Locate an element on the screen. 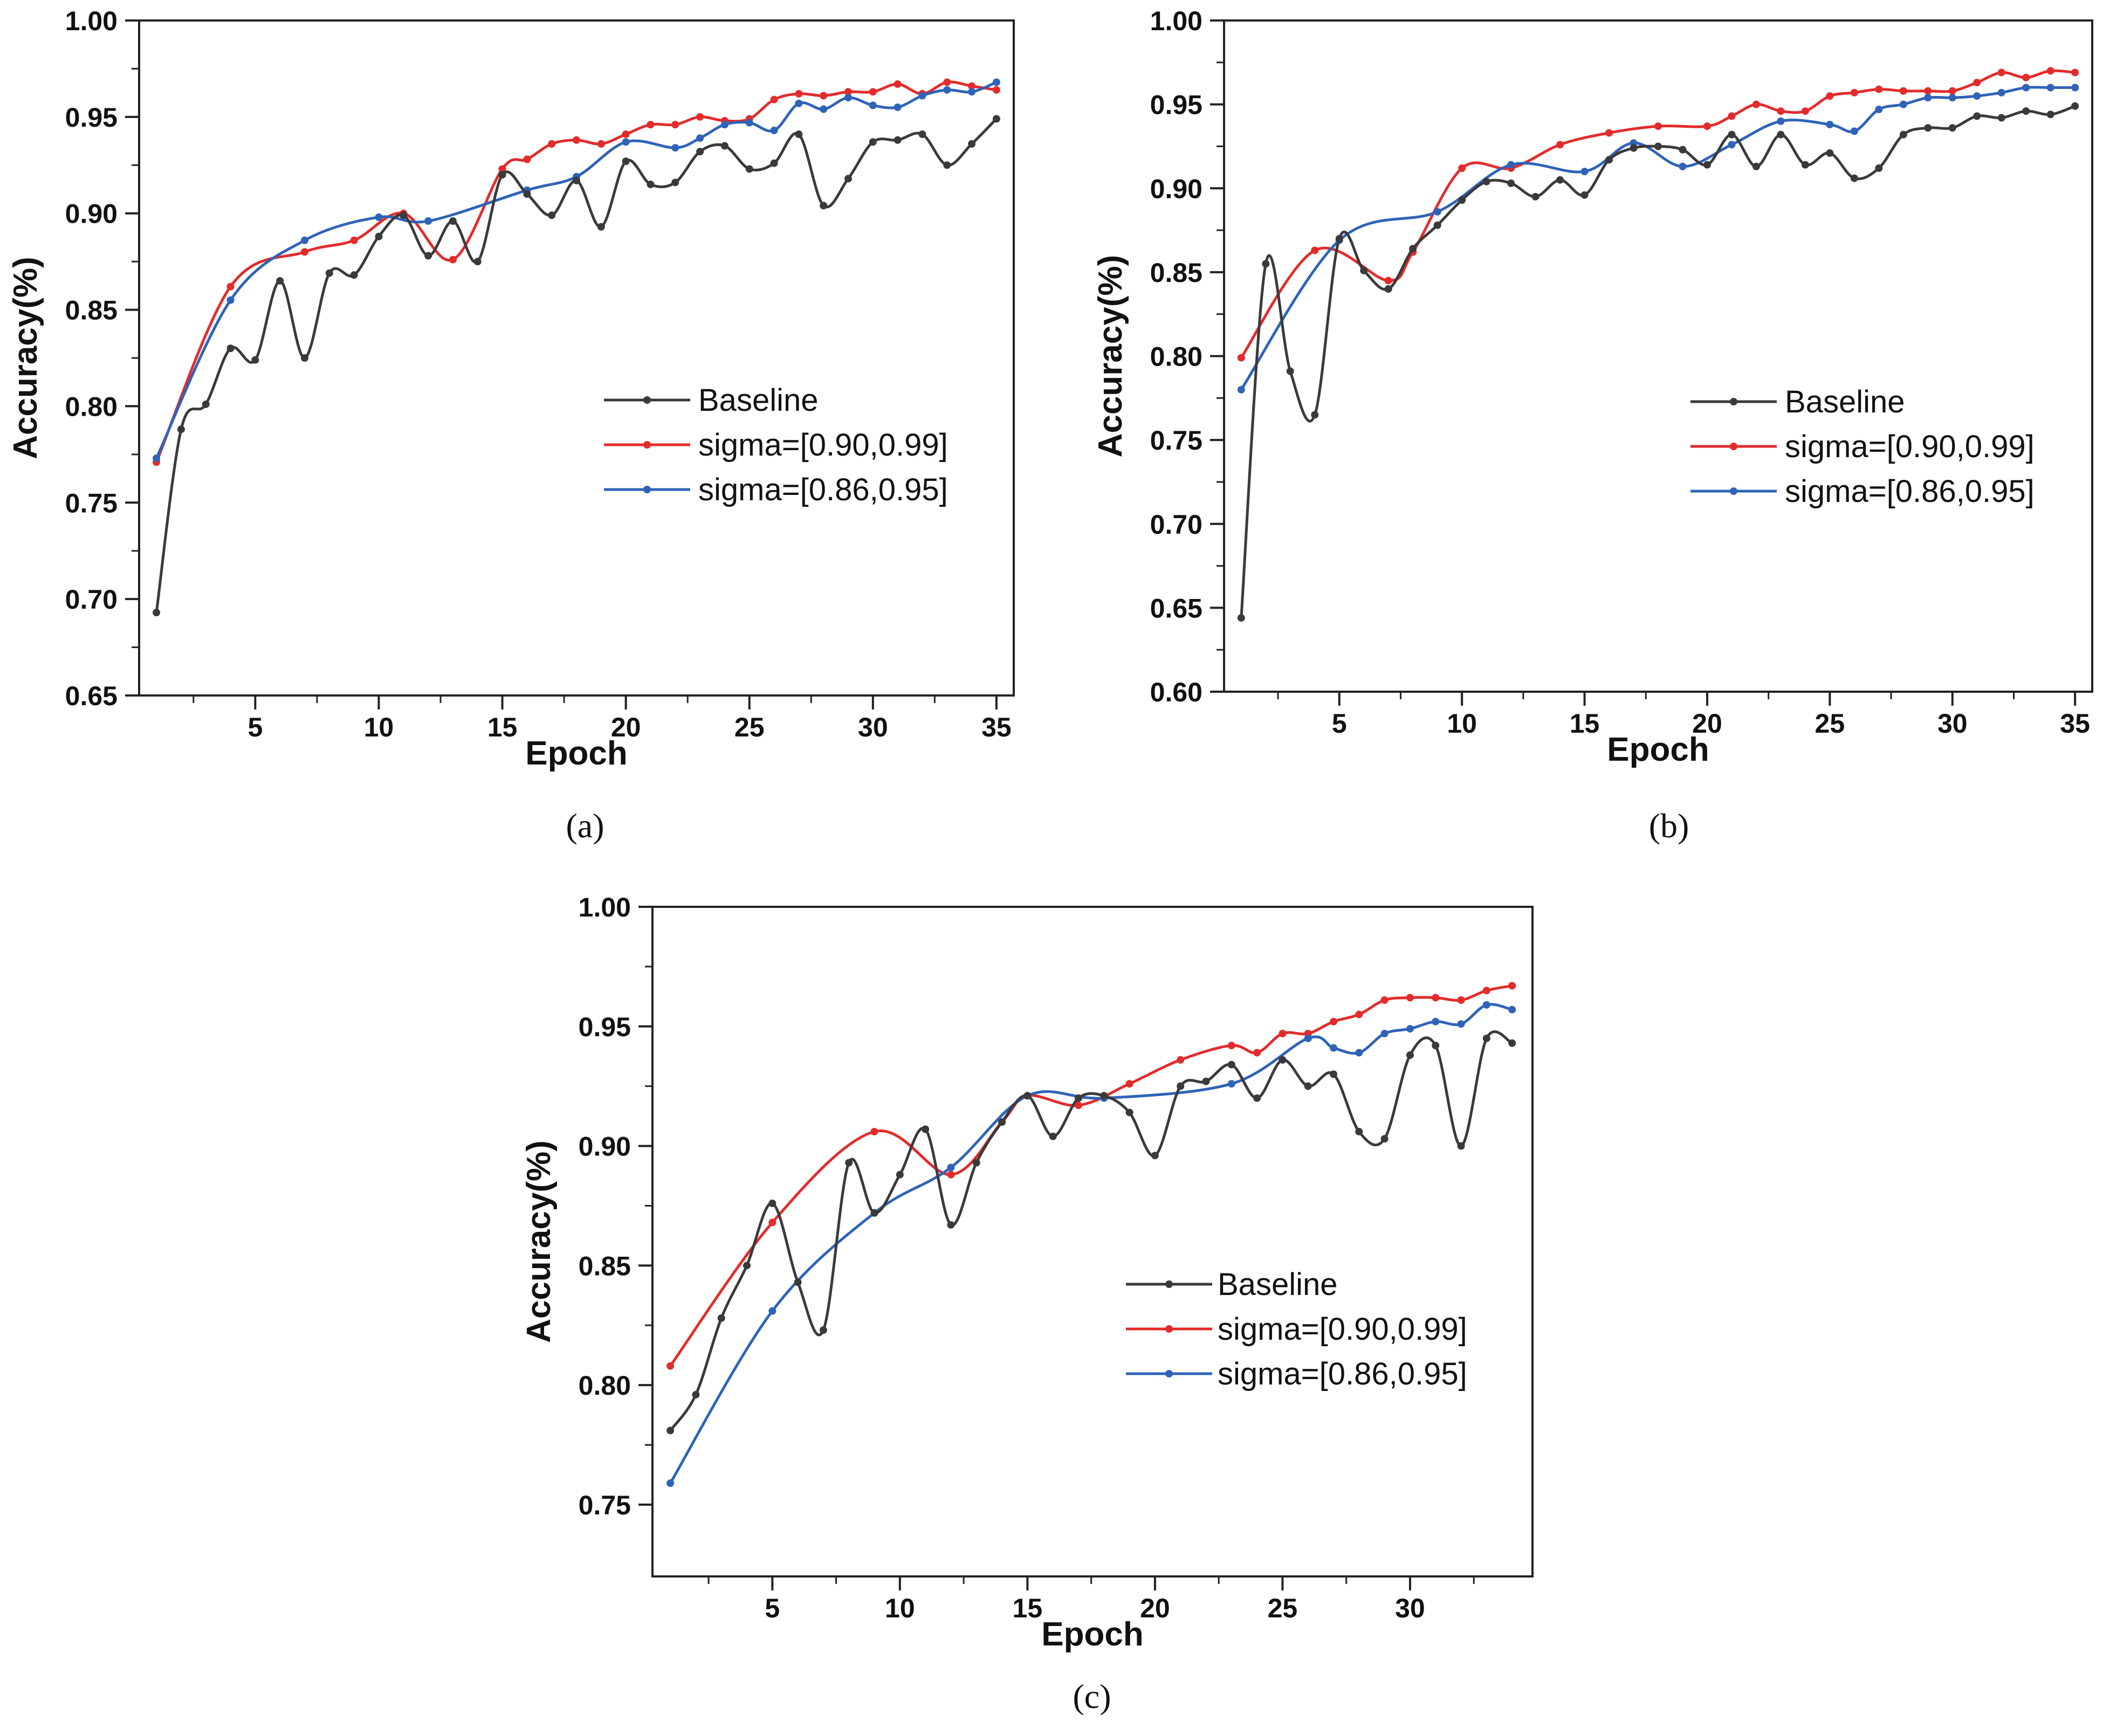 The image size is (2103, 1736). x-tick-label: 30 is located at coordinates (1952, 723).